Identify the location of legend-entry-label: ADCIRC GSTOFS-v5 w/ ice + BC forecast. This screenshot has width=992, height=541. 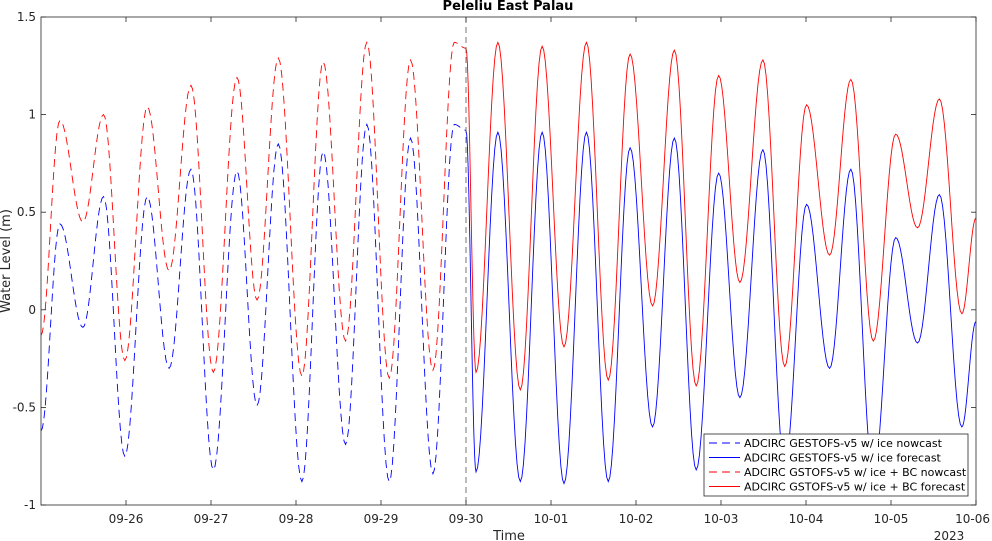
(855, 487).